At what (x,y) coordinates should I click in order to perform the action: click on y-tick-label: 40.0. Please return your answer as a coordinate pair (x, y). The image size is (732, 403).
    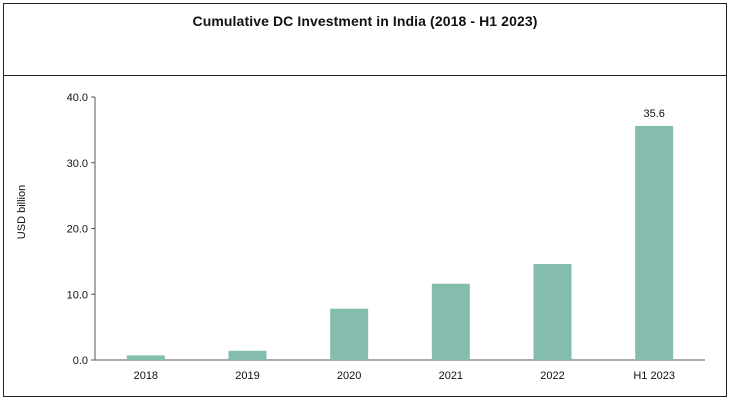
    Looking at the image, I should click on (77, 98).